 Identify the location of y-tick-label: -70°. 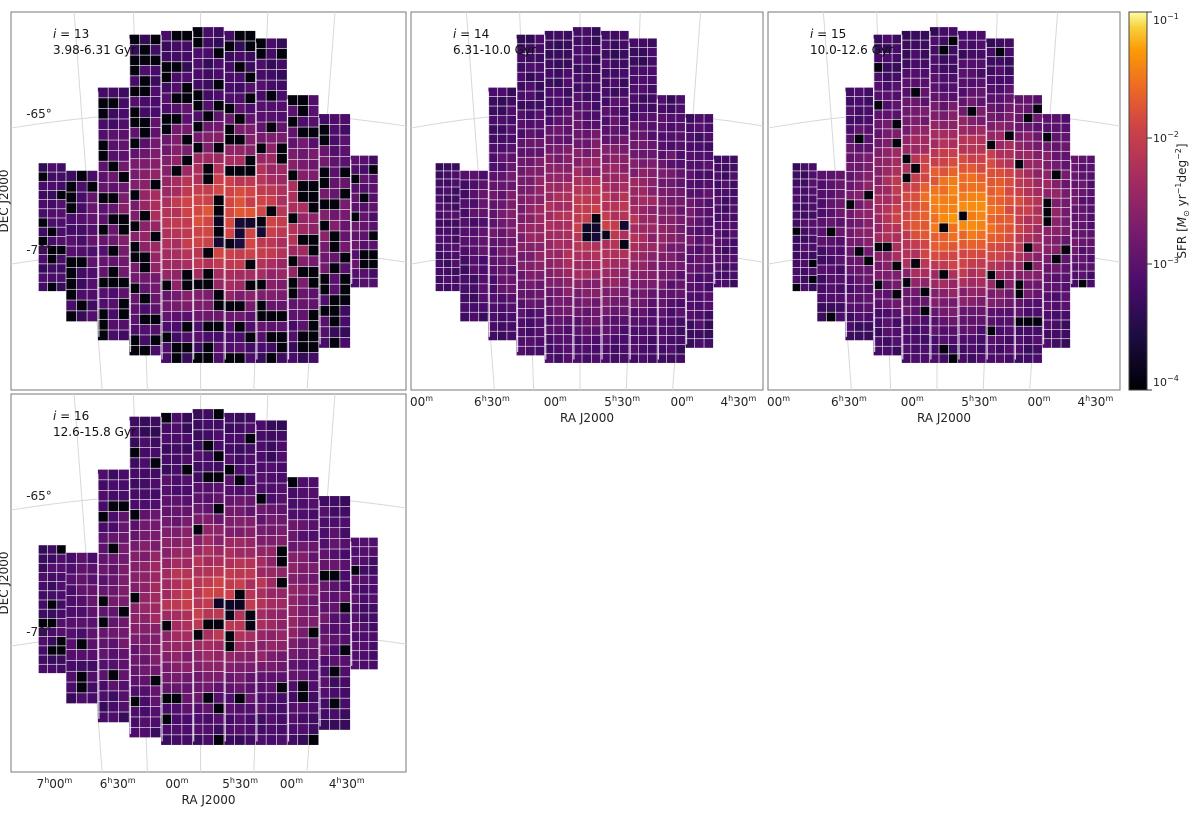
(39, 250).